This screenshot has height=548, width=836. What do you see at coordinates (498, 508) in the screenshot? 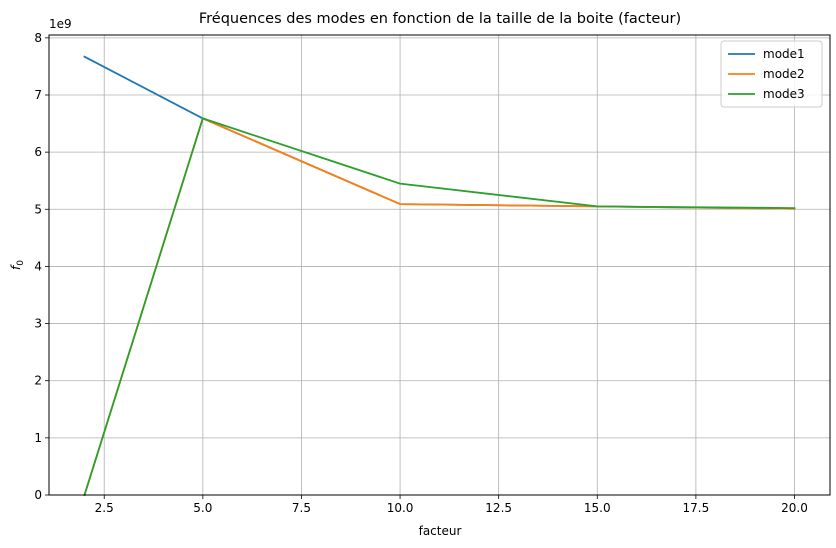
I see `x-tick-label: 12.5` at bounding box center [498, 508].